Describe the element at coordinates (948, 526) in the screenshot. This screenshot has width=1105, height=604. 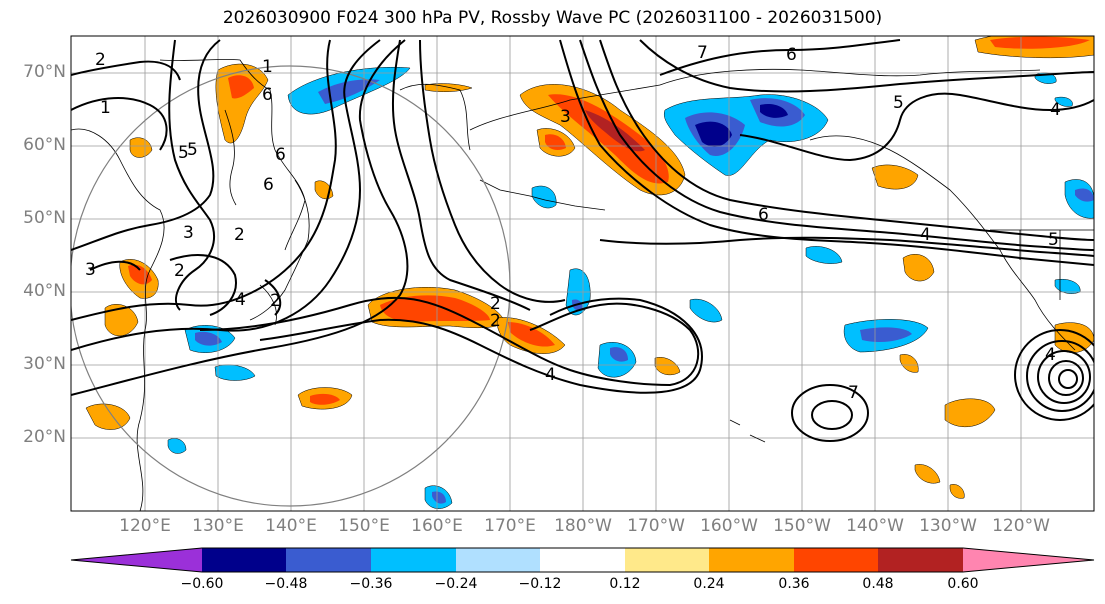
I see `lon-label: 130°W` at that location.